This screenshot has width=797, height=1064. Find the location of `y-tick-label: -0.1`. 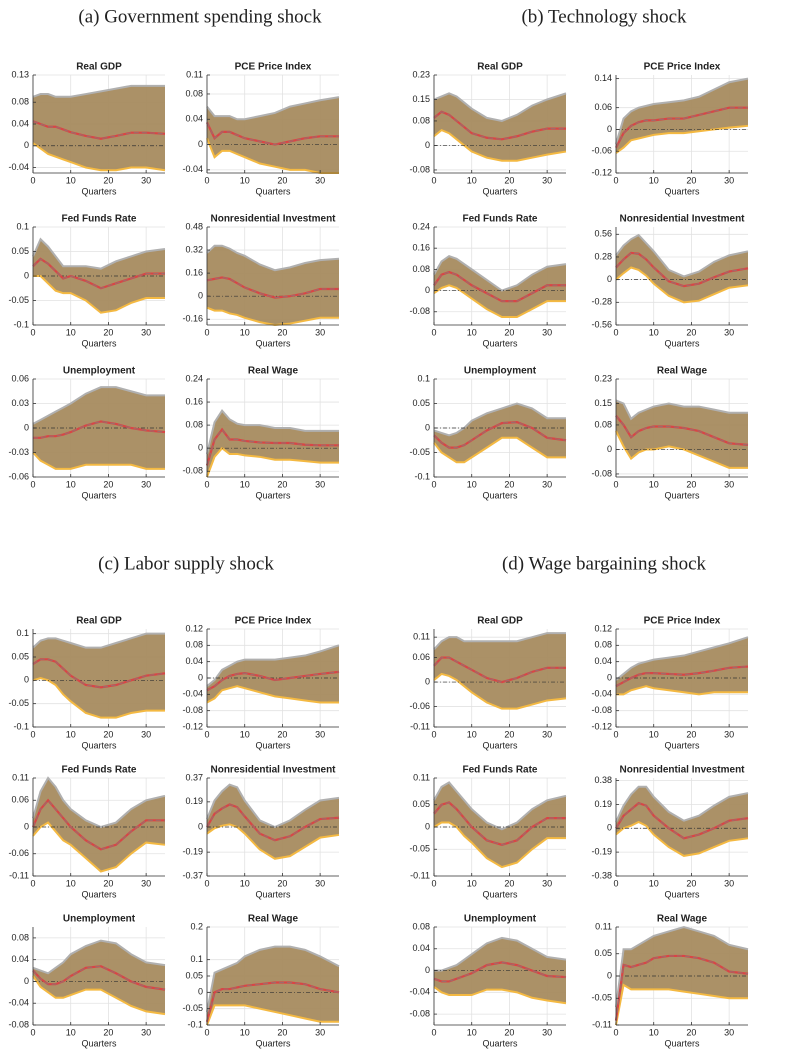

y-tick-label: -0.1 is located at coordinates (21, 726).